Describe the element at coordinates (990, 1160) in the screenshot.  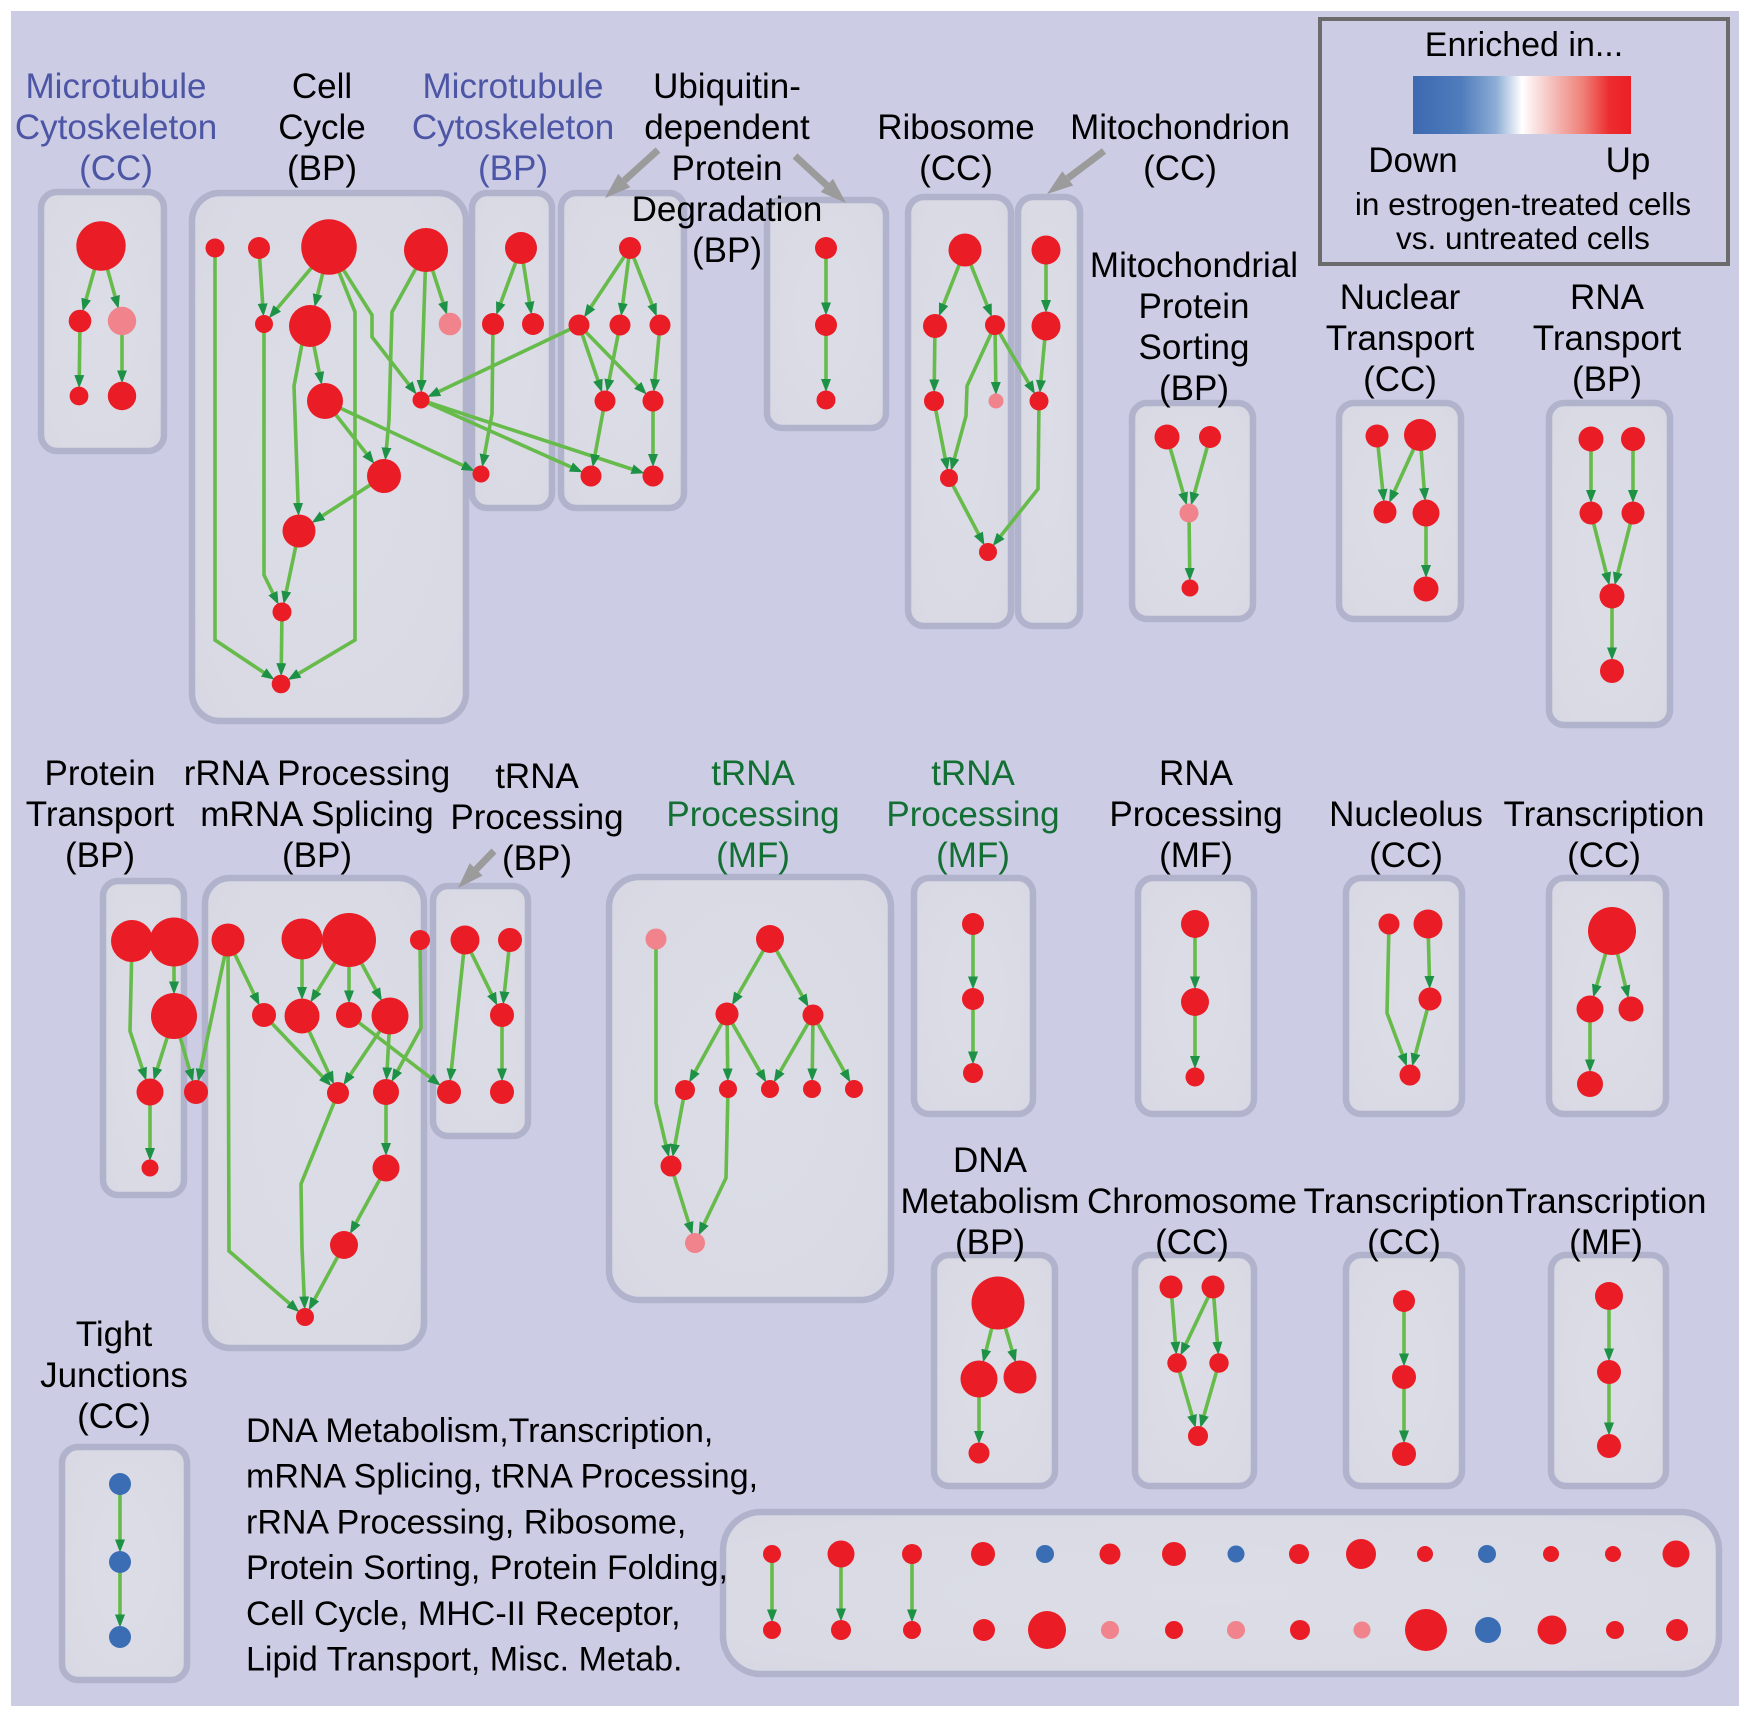
I see `svg-text: DNA` at that location.